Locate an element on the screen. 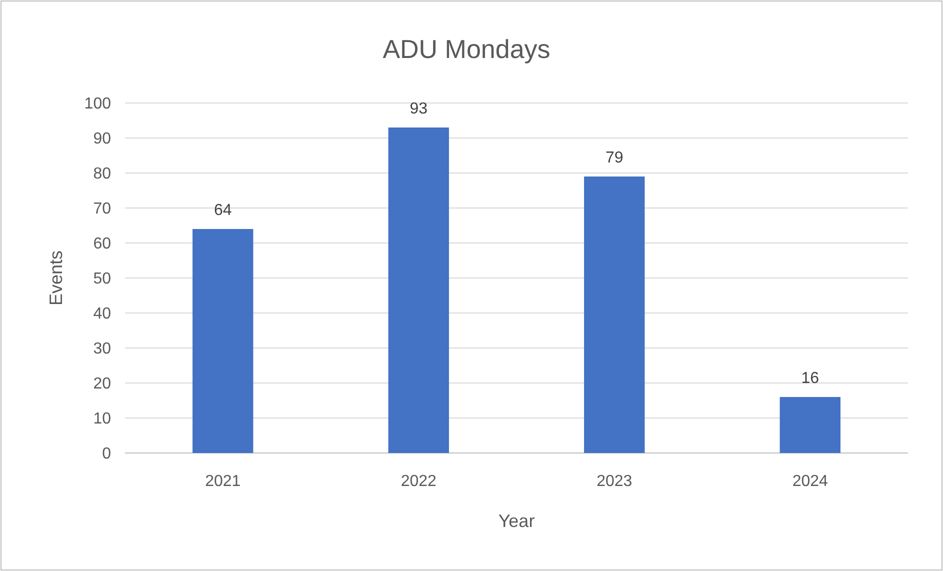 The image size is (943, 571). y-tick-label: 60 is located at coordinates (102, 244).